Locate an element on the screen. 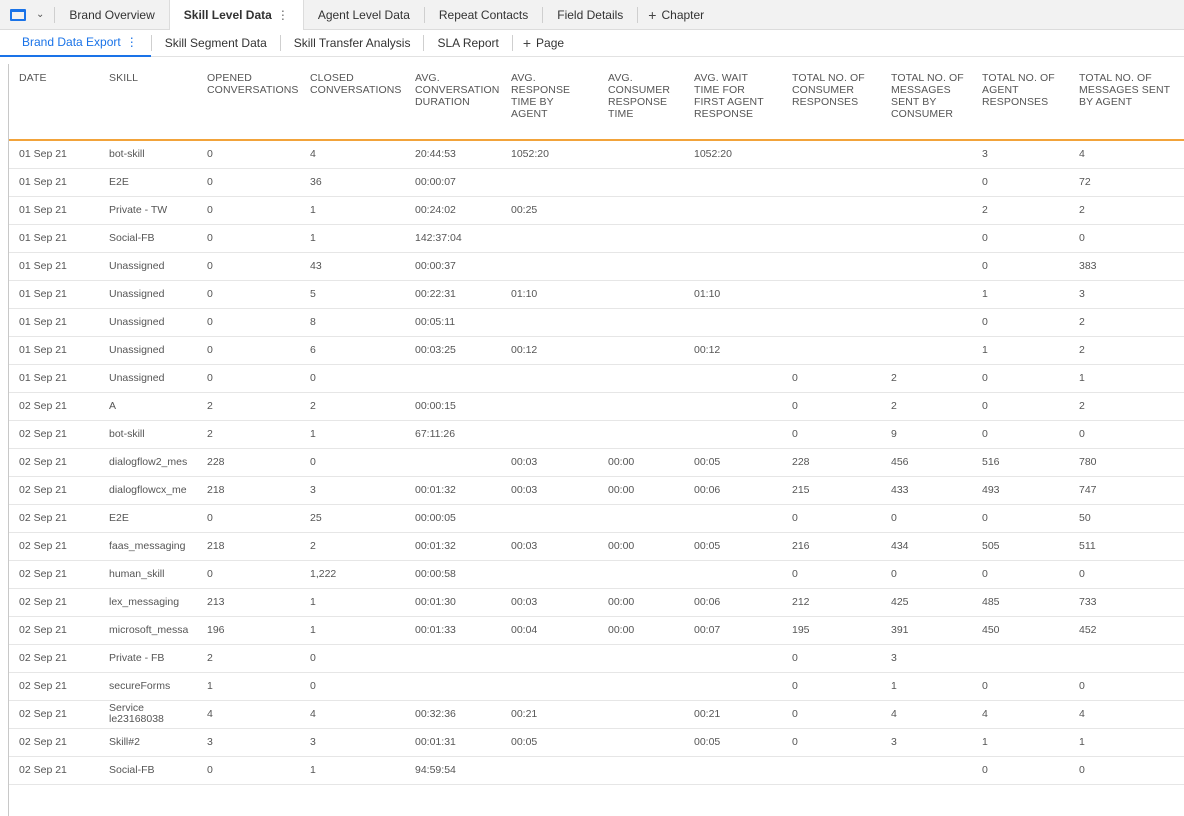  table-cell: 218 is located at coordinates (248, 546).